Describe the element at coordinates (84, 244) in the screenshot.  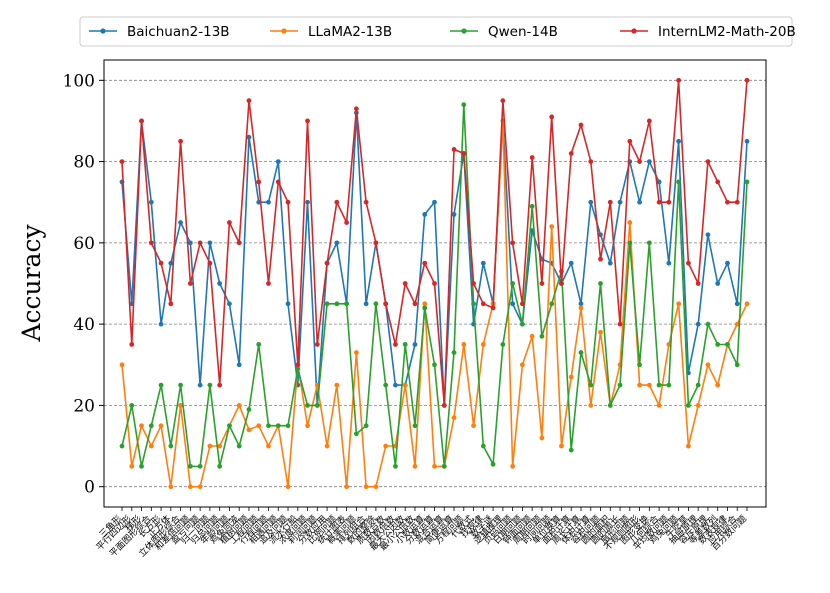
I see `y-tick-label: 60` at that location.